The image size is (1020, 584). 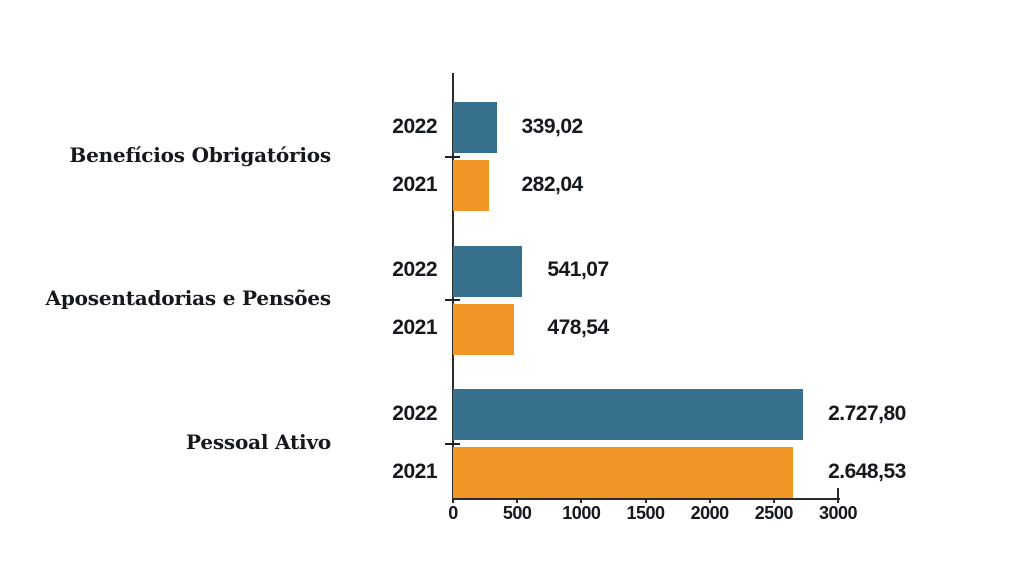 What do you see at coordinates (258, 441) in the screenshot?
I see `category-label: Pessoal Ativo` at bounding box center [258, 441].